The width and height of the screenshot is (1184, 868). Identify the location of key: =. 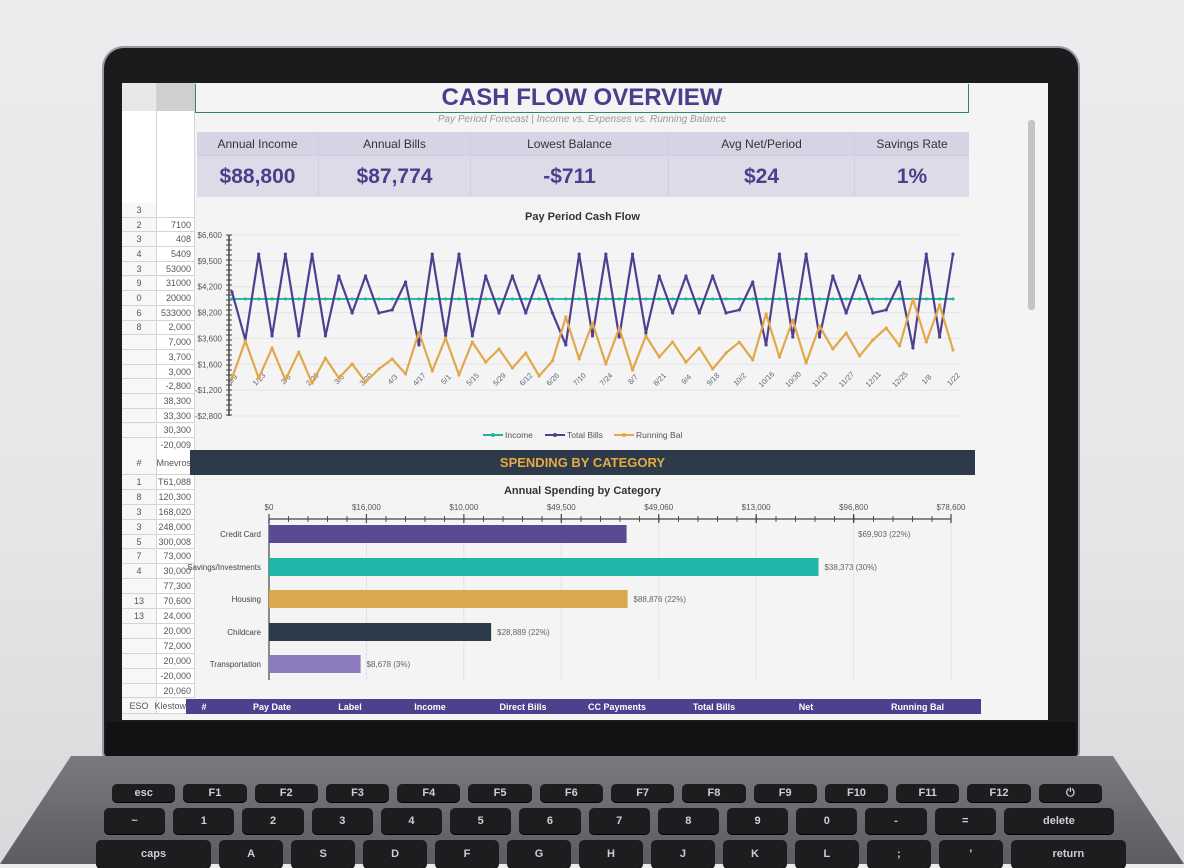
(965, 821).